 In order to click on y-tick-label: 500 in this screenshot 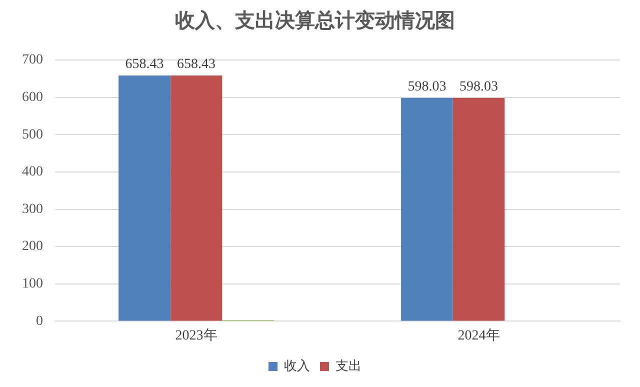, I will do `click(32, 134)`.